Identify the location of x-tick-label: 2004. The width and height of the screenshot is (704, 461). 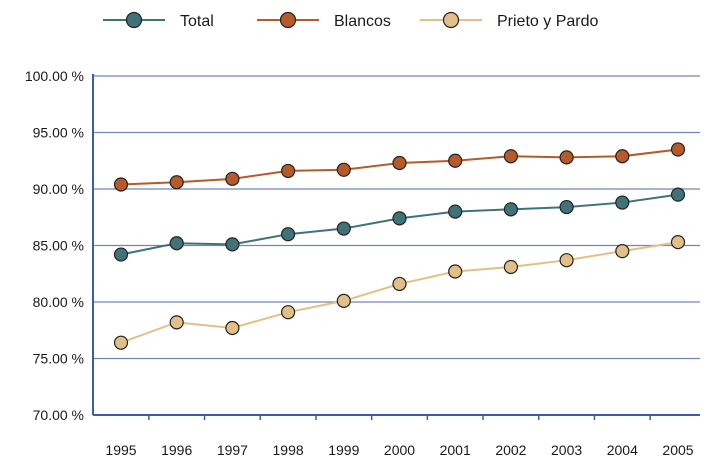
(622, 450).